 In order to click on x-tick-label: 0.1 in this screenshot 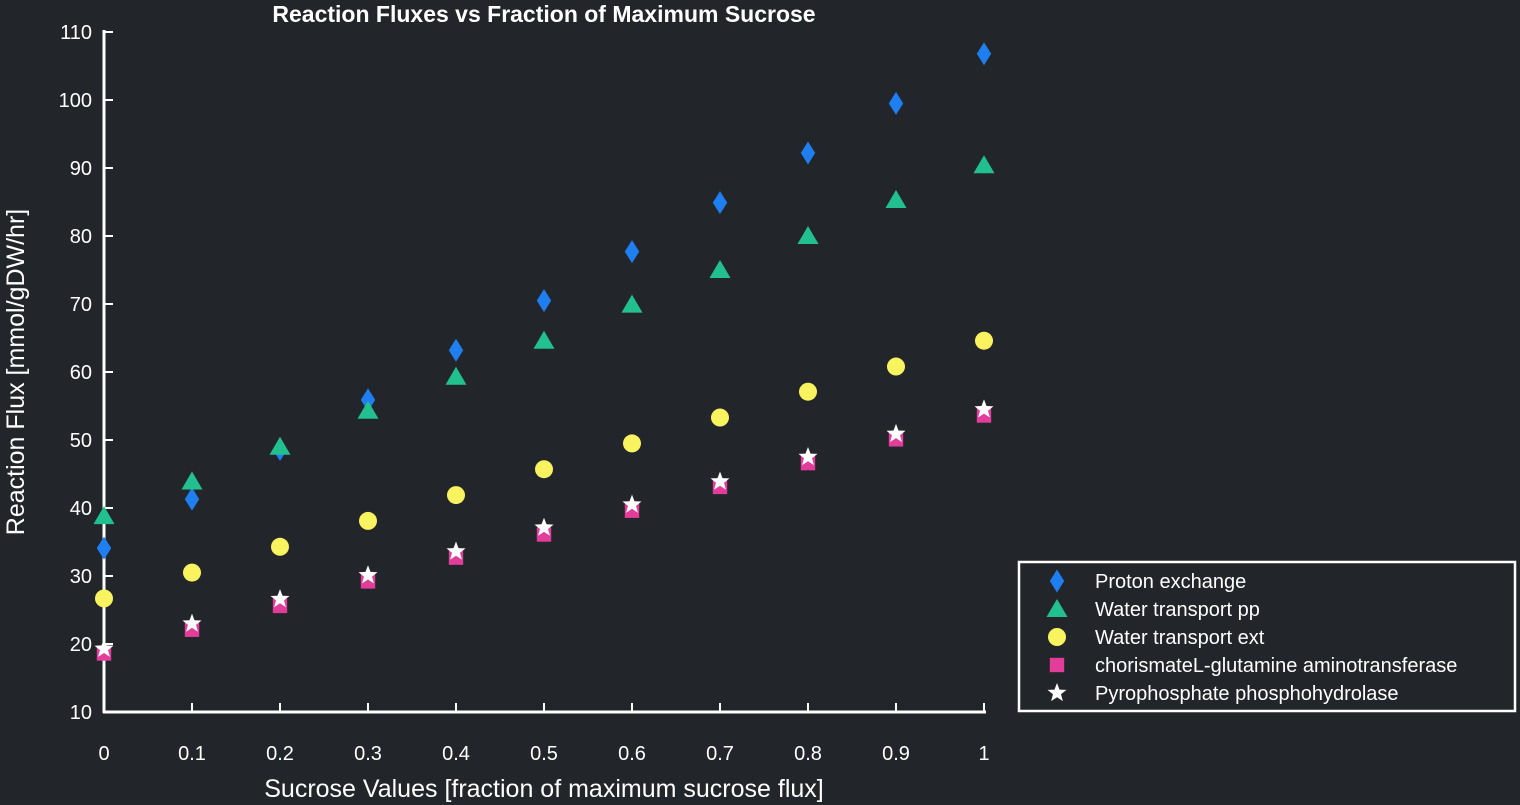, I will do `click(192, 754)`.